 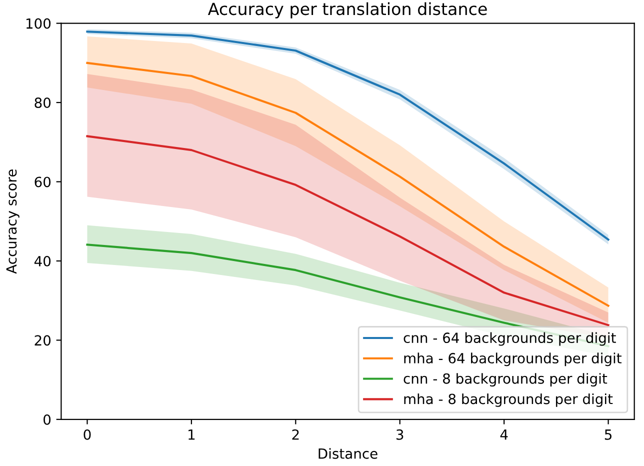 I want to click on chart-title: Accuracy per translation distance, so click(x=347, y=10).